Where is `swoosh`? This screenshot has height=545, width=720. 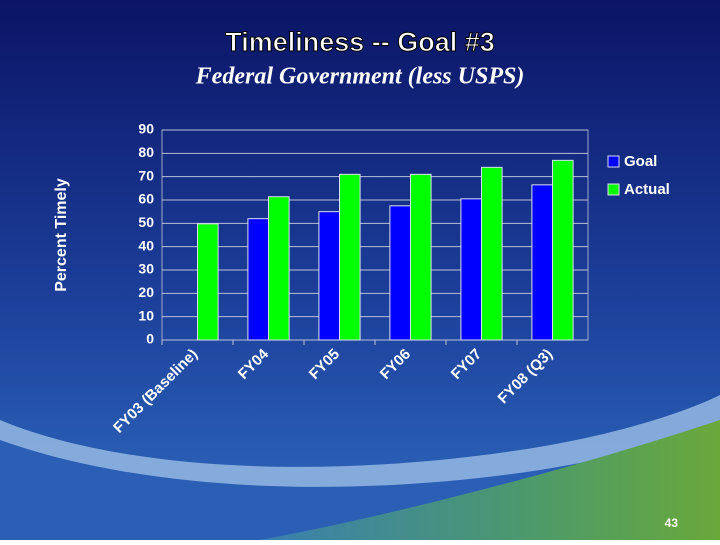 swoosh is located at coordinates (490, 480).